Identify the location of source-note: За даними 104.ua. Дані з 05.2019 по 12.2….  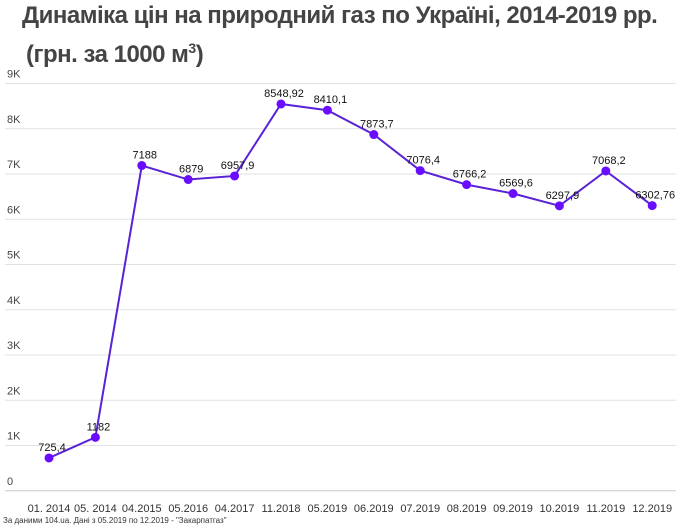
(115, 520).